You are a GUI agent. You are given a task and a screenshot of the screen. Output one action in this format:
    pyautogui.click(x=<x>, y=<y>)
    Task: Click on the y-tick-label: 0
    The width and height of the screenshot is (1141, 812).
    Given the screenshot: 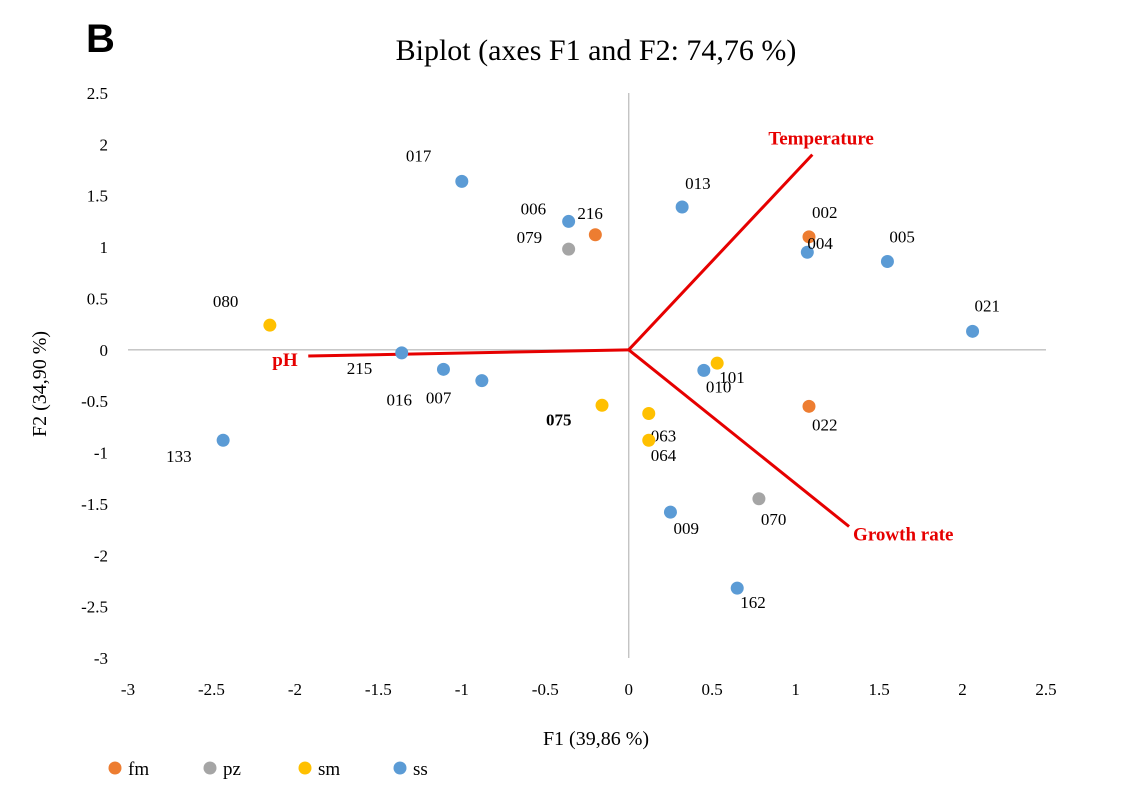 What is the action you would take?
    pyautogui.click(x=104, y=350)
    